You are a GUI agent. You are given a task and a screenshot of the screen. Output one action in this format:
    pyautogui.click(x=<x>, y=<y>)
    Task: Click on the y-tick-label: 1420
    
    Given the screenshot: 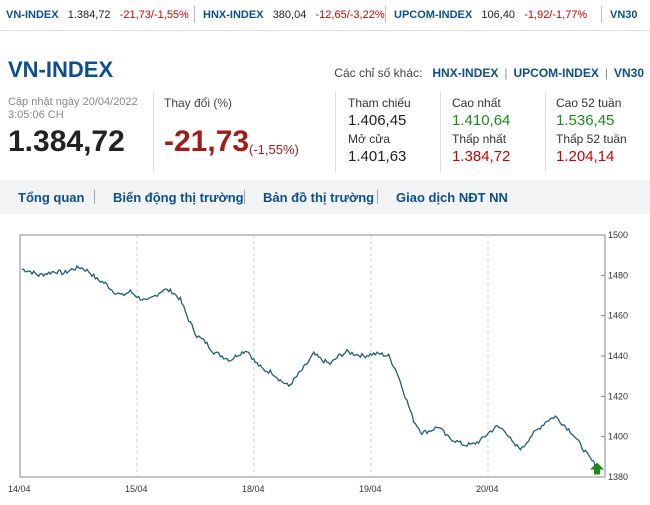 What is the action you would take?
    pyautogui.click(x=618, y=396)
    